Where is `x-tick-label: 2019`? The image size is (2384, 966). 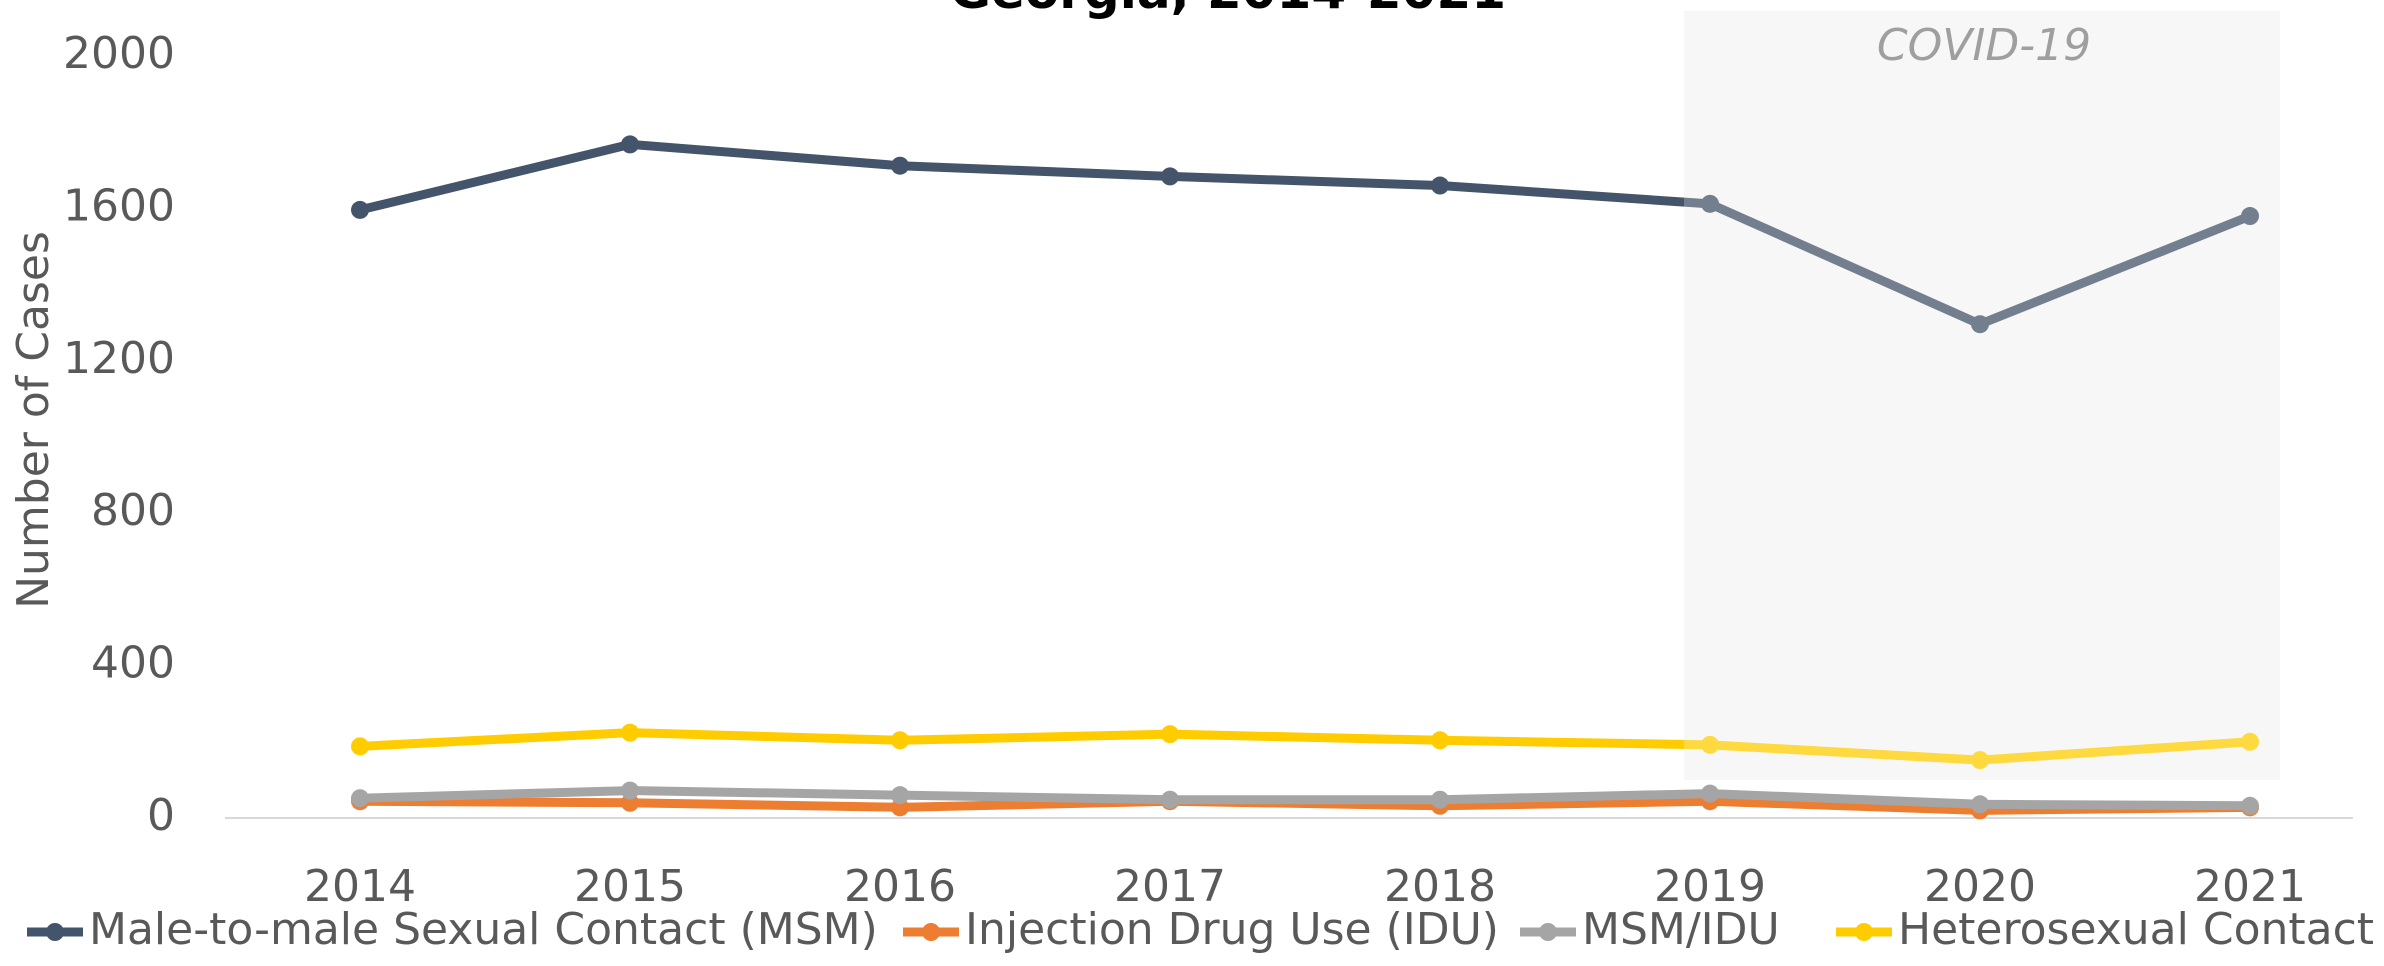 x-tick-label: 2019 is located at coordinates (1710, 886).